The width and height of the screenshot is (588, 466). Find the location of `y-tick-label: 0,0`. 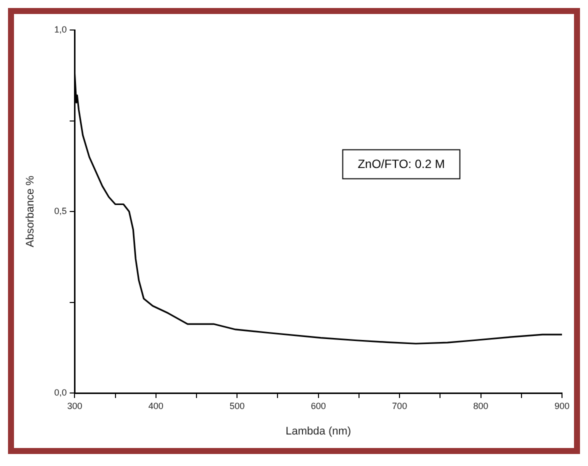

y-tick-label: 0,0 is located at coordinates (60, 392).